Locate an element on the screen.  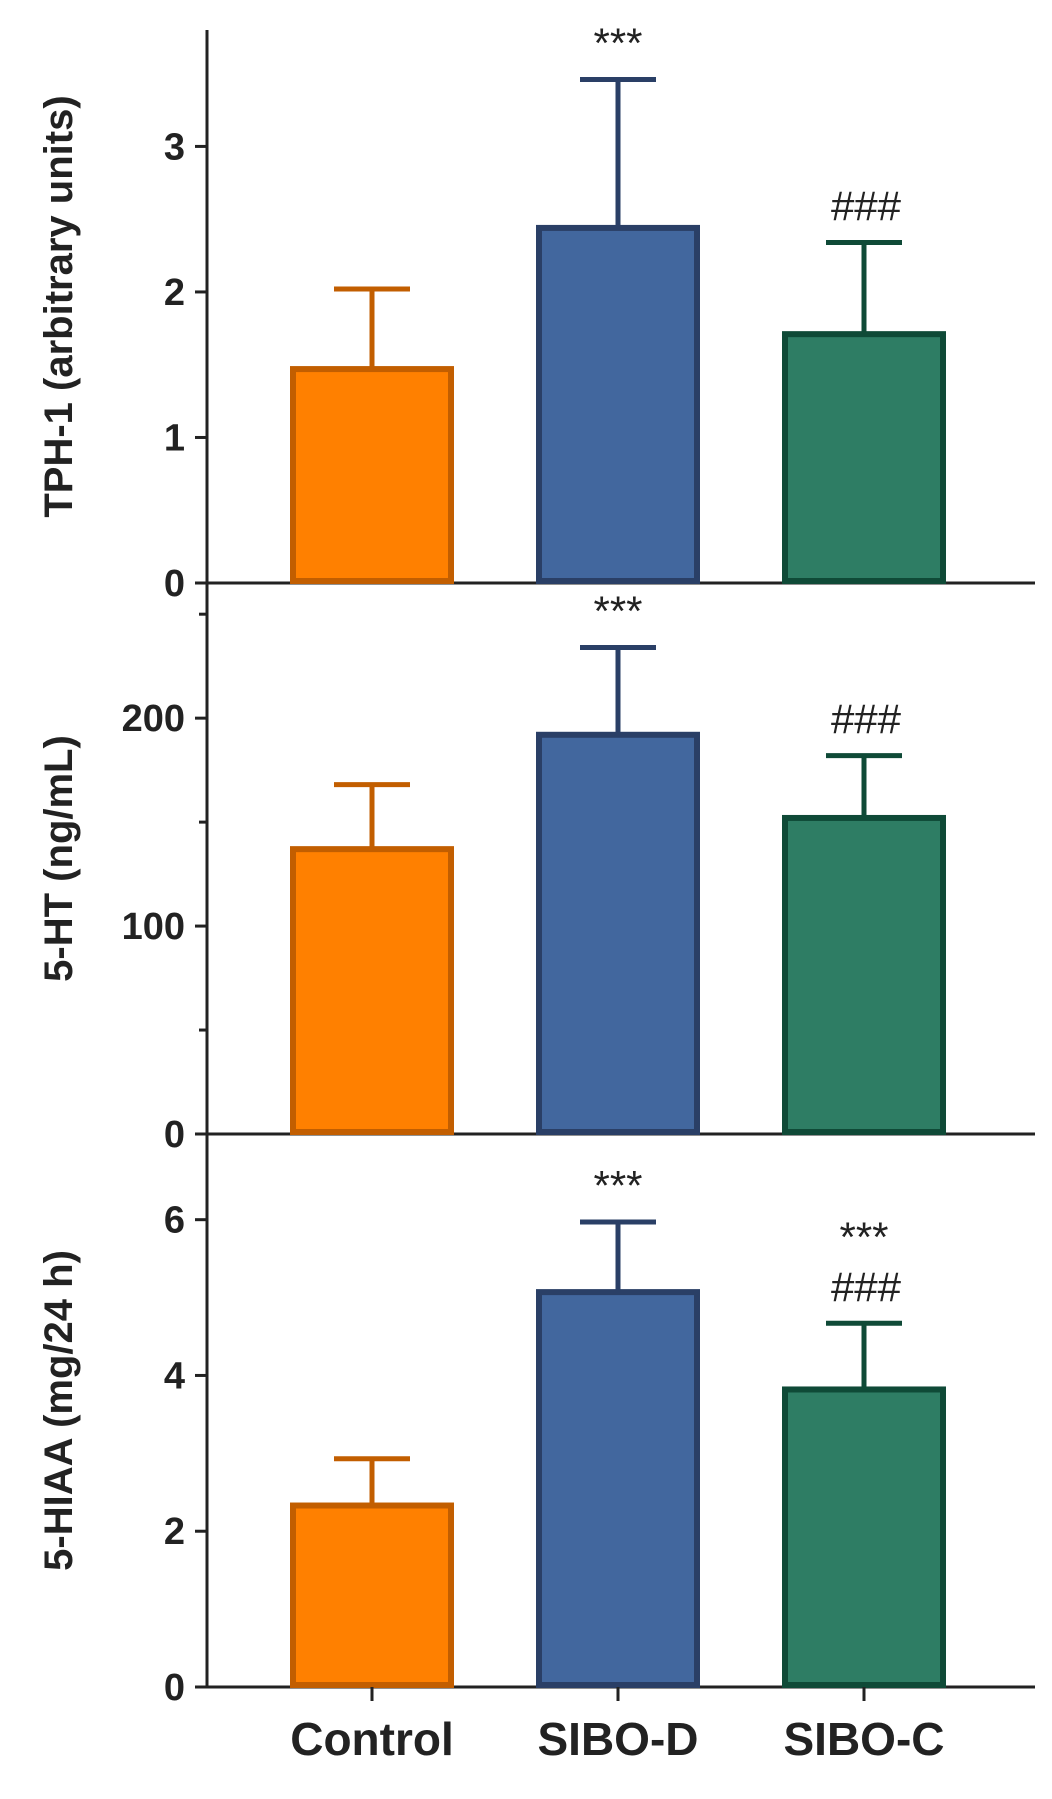
x-tick-label-control: Control is located at coordinates (372, 1739).